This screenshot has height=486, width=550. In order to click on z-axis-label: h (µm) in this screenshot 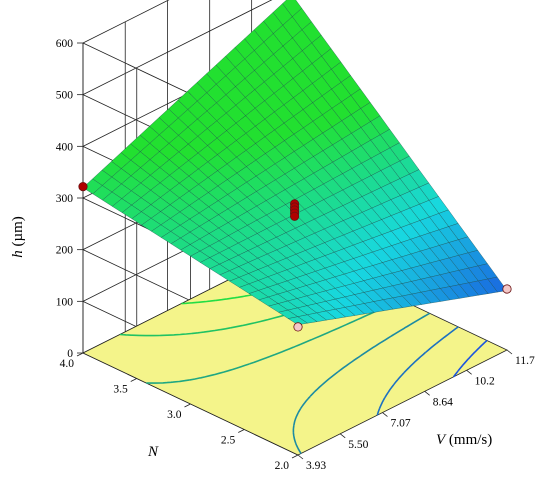, I will do `click(18, 237)`.